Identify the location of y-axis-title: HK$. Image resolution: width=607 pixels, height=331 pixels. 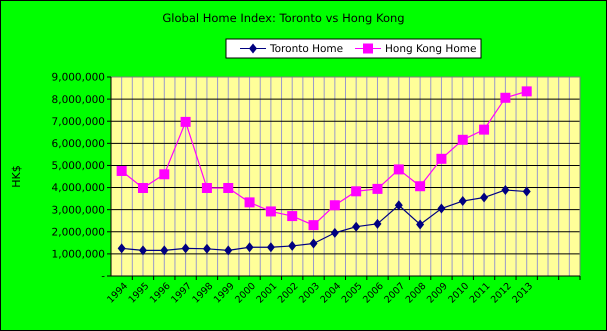
(16, 176).